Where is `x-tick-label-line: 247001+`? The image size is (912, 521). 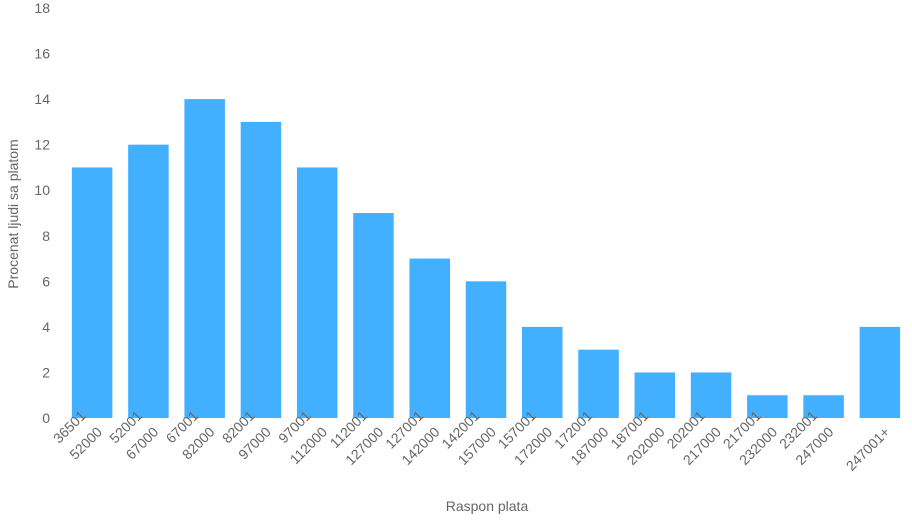
x-tick-label-line: 247001+ is located at coordinates (868, 449).